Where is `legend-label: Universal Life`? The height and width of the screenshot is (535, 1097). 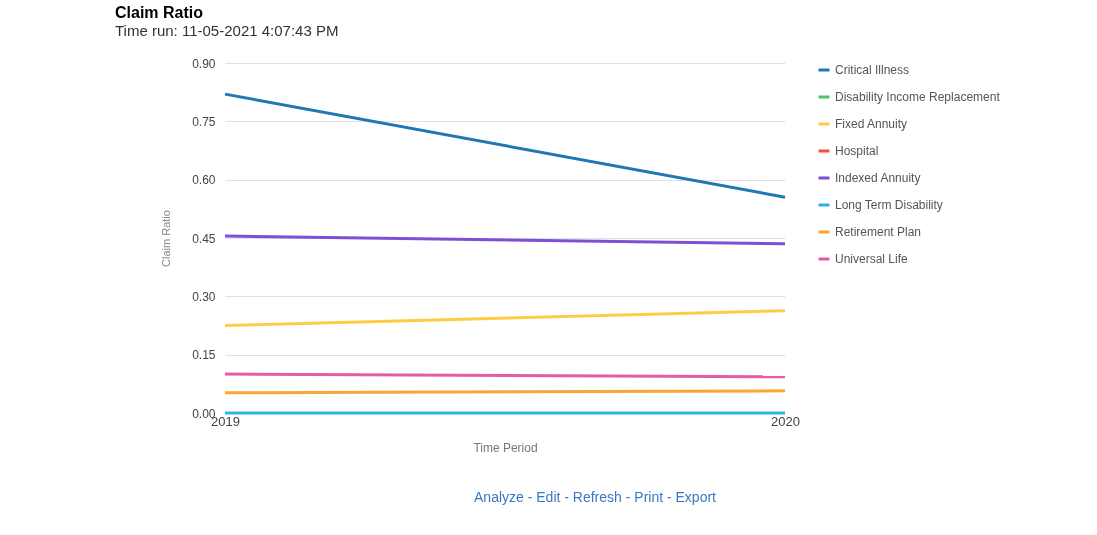 legend-label: Universal Life is located at coordinates (872, 259).